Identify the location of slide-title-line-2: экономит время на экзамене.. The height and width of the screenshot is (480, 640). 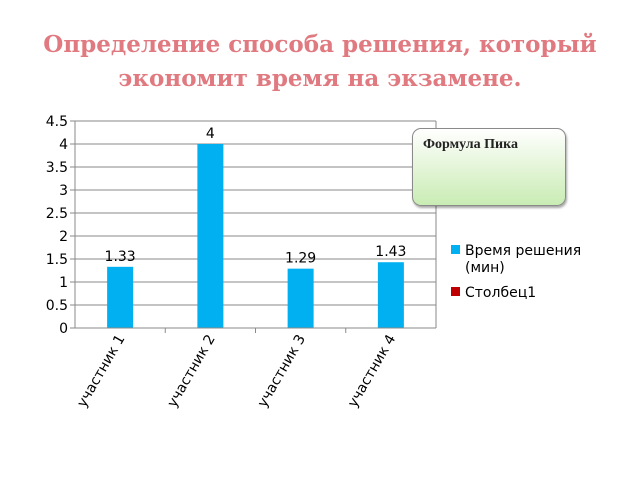
(320, 78).